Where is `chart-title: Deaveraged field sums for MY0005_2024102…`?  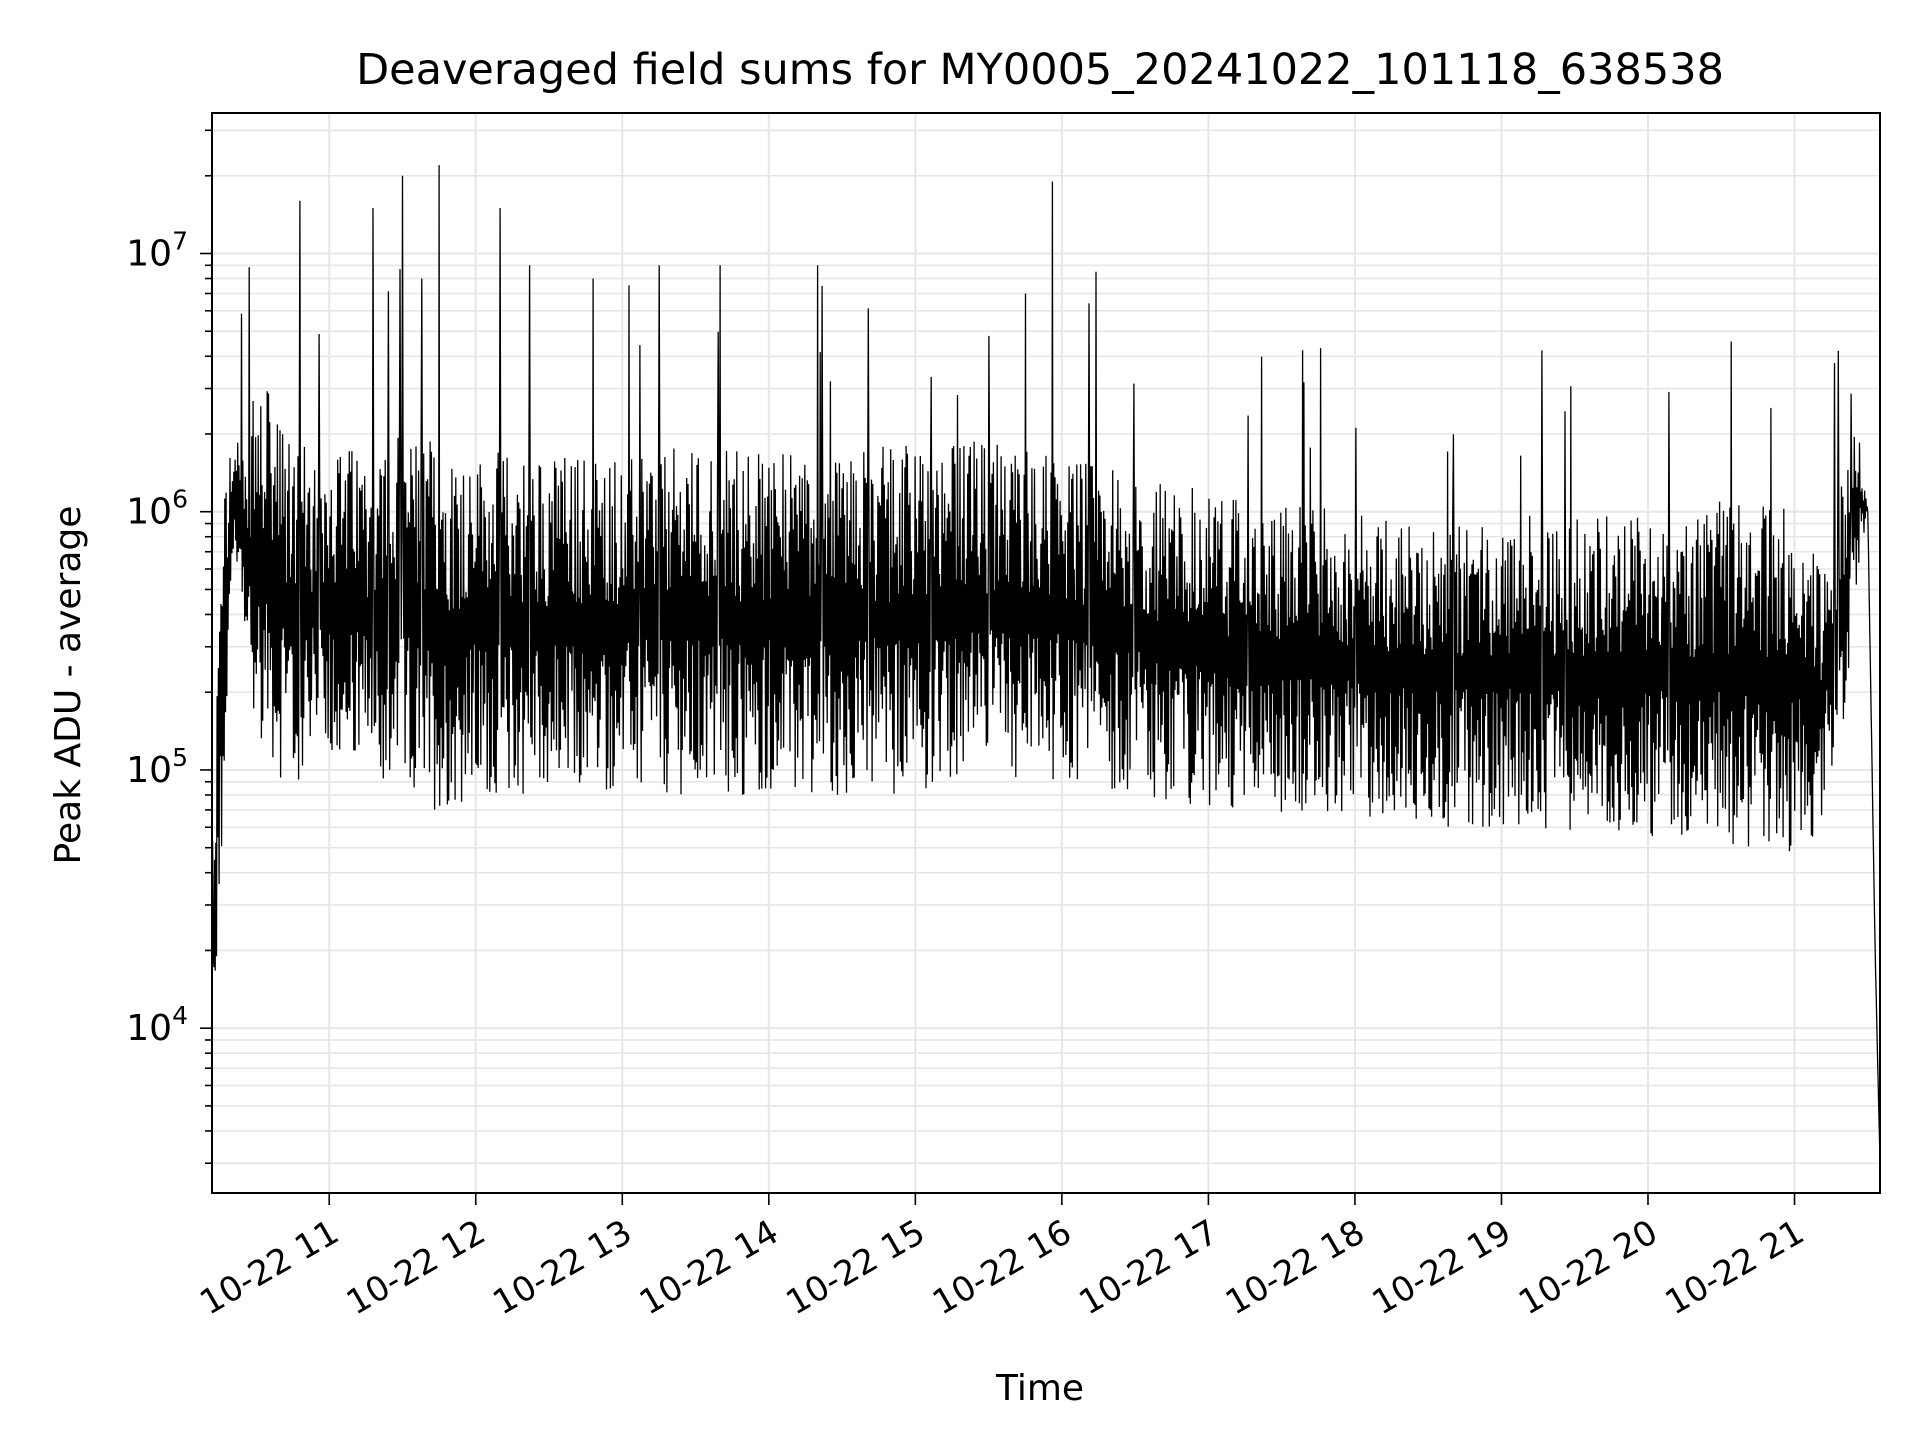 chart-title: Deaveraged field sums for MY0005_2024102… is located at coordinates (1040, 70).